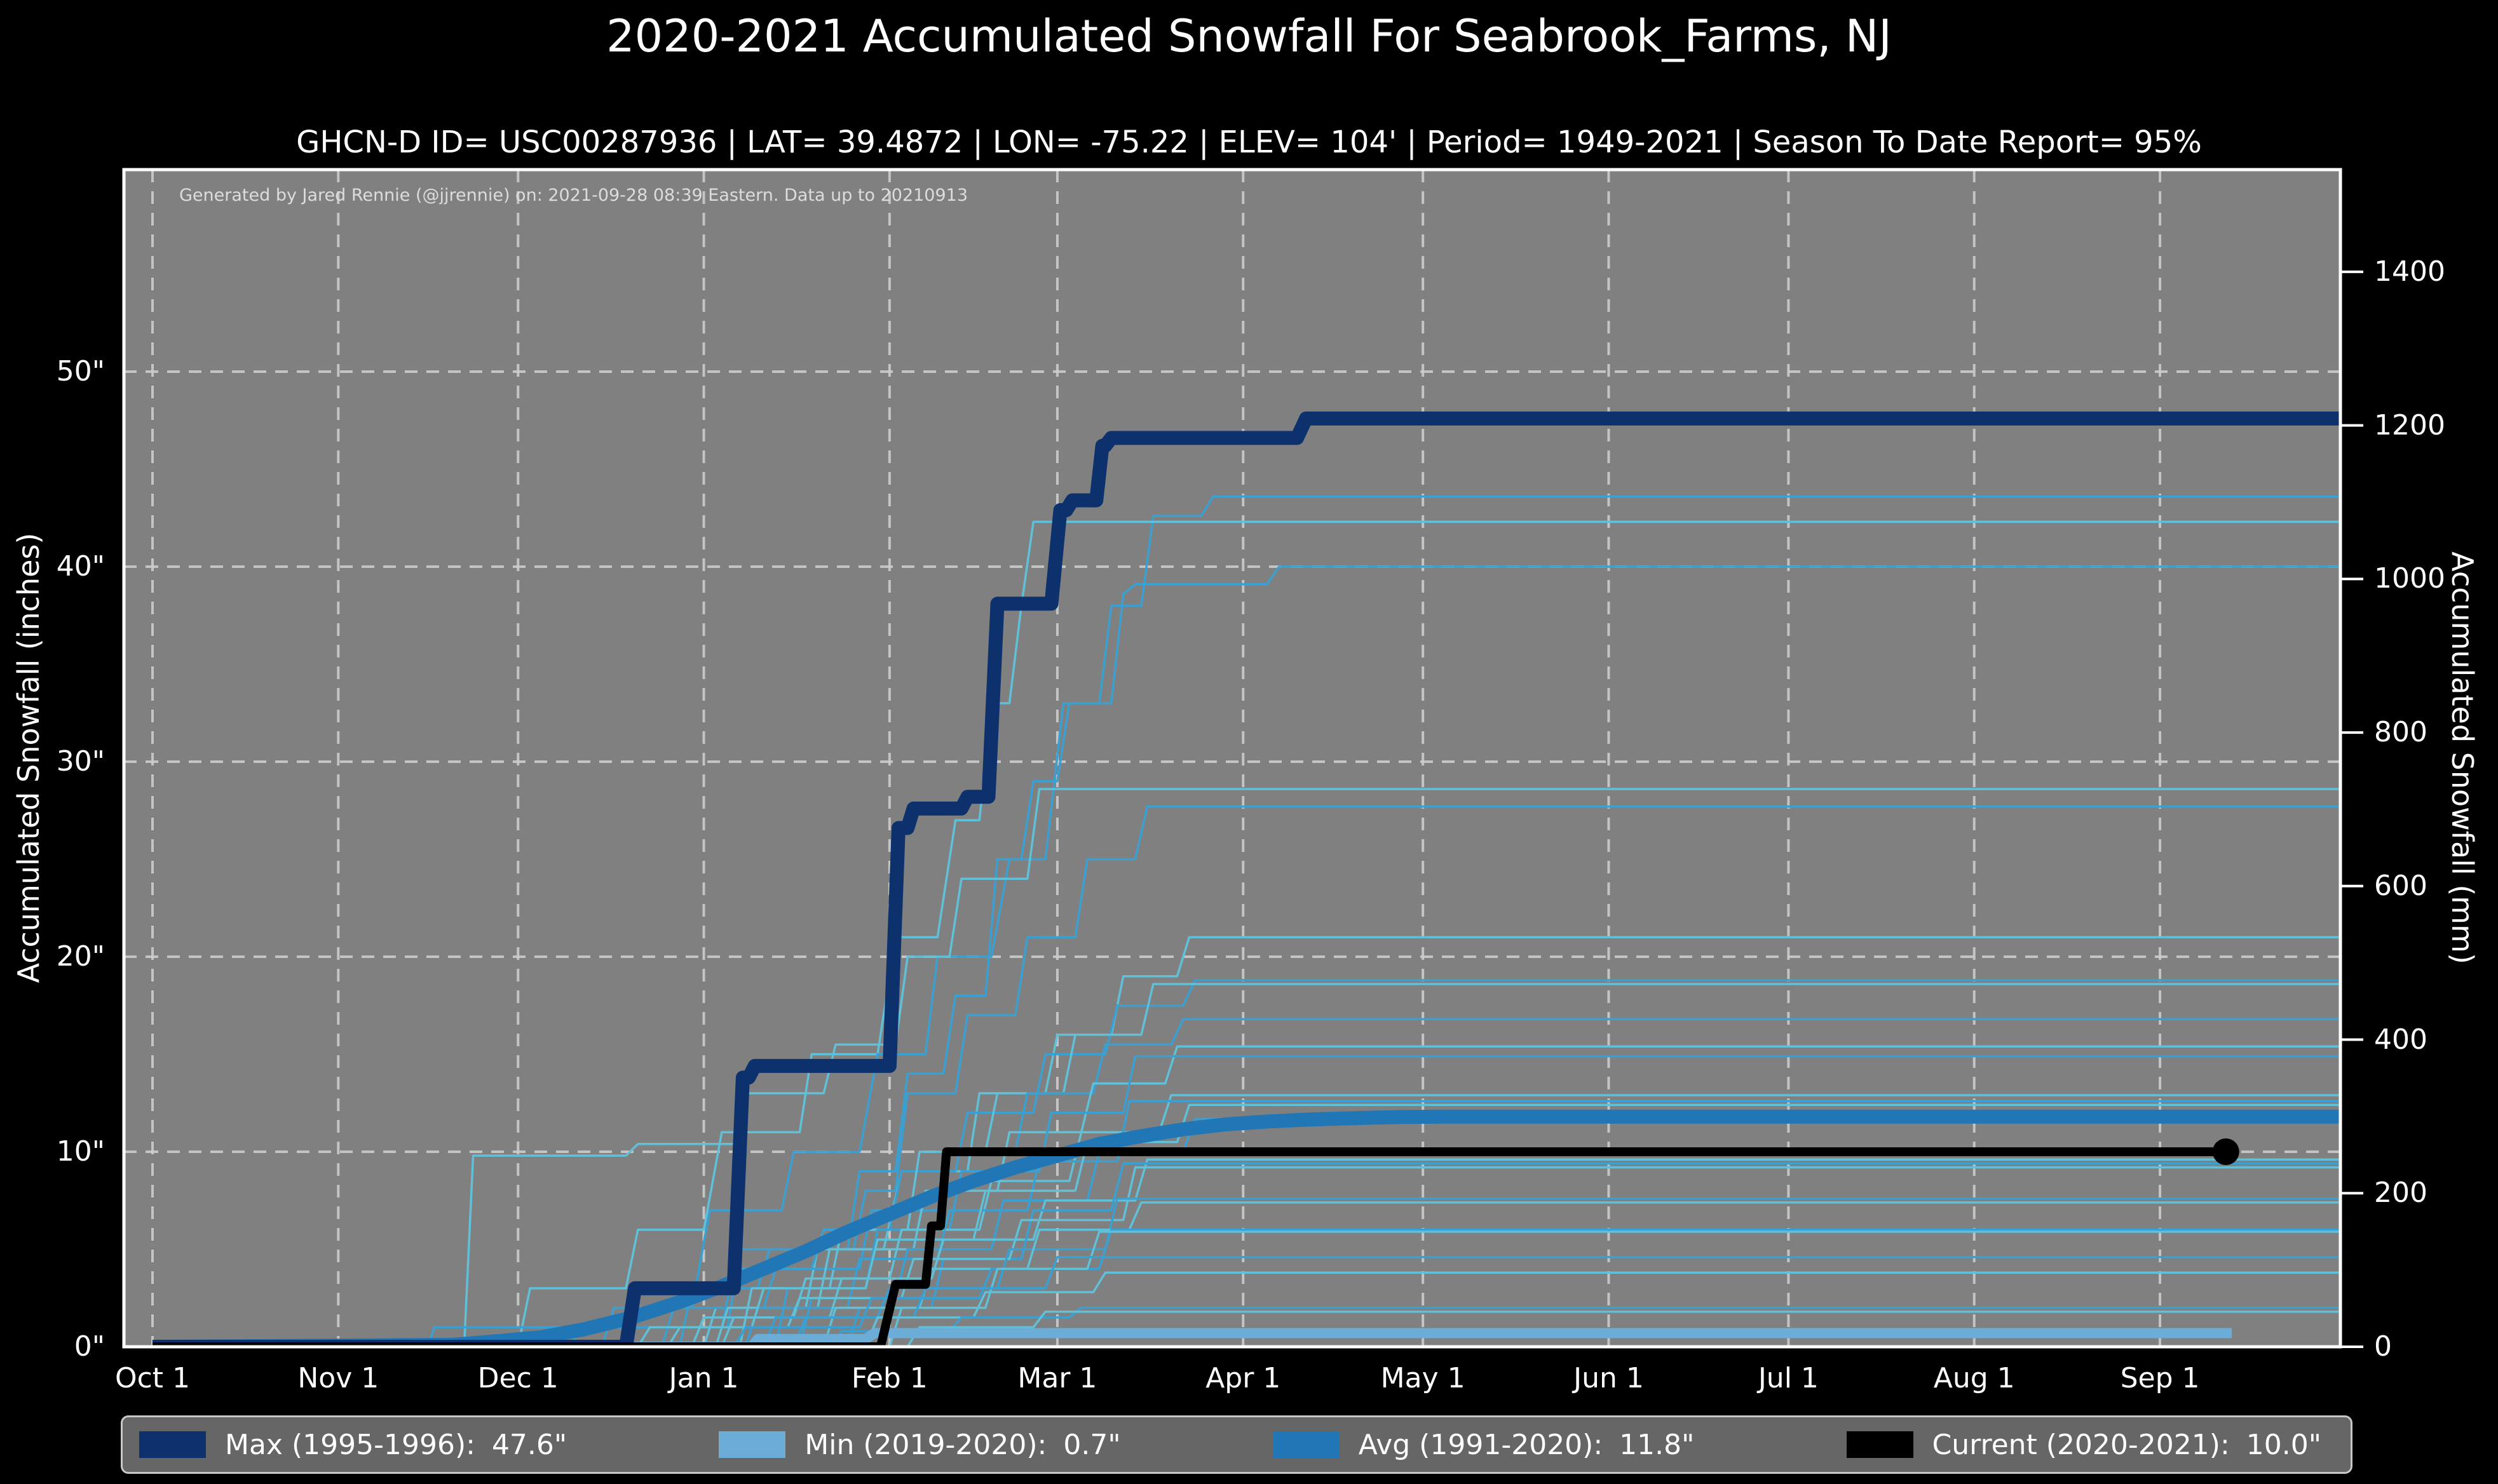  Describe the element at coordinates (2409, 578) in the screenshot. I see `y-tick-label-mm: 1000` at that location.